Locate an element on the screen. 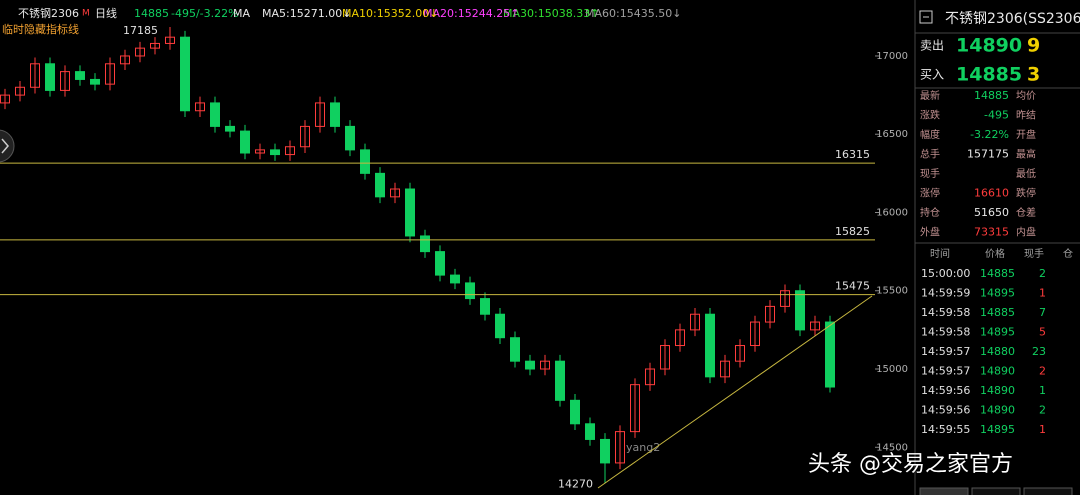  stat-label: 持仓 is located at coordinates (930, 212).